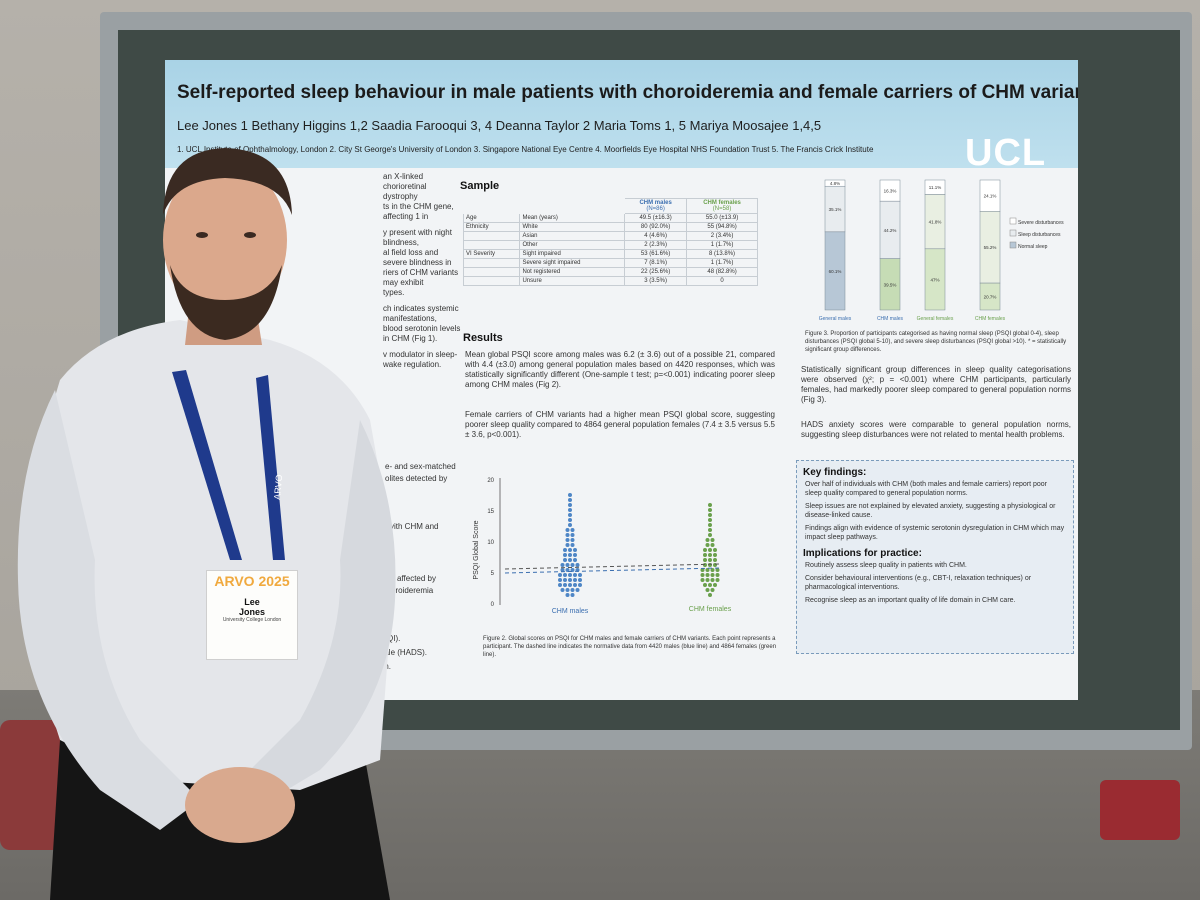 This screenshot has height=900, width=1200. I want to click on intro-line: ch indicates systemic manifestations,, so click(421, 313).